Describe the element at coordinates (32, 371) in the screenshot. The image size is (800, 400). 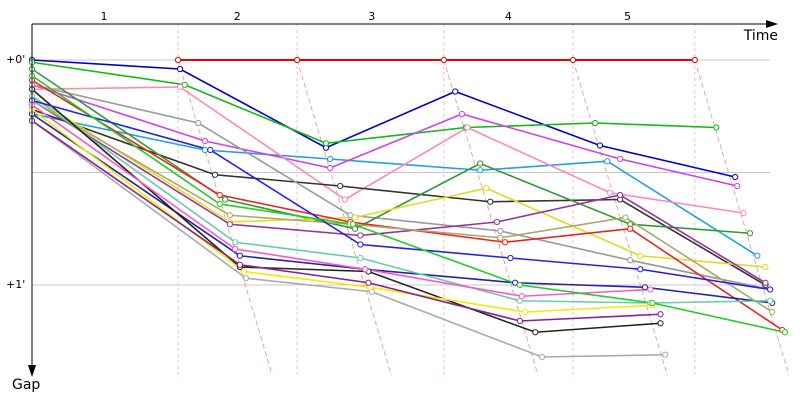
I see `y-axis-arrow` at that location.